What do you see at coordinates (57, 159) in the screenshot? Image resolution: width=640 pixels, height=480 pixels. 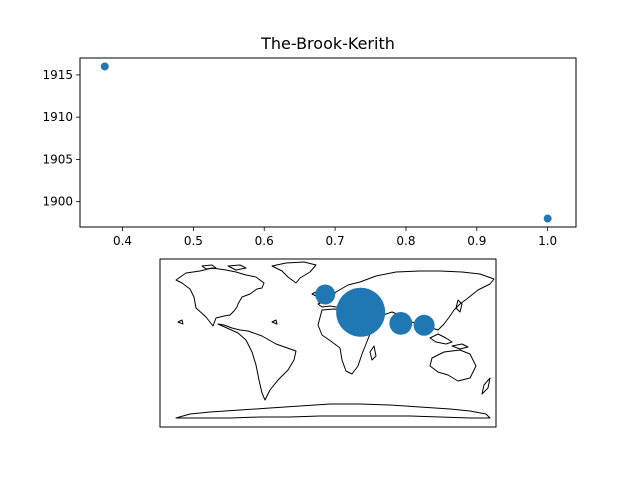 I see `y-tick-label: 1905` at bounding box center [57, 159].